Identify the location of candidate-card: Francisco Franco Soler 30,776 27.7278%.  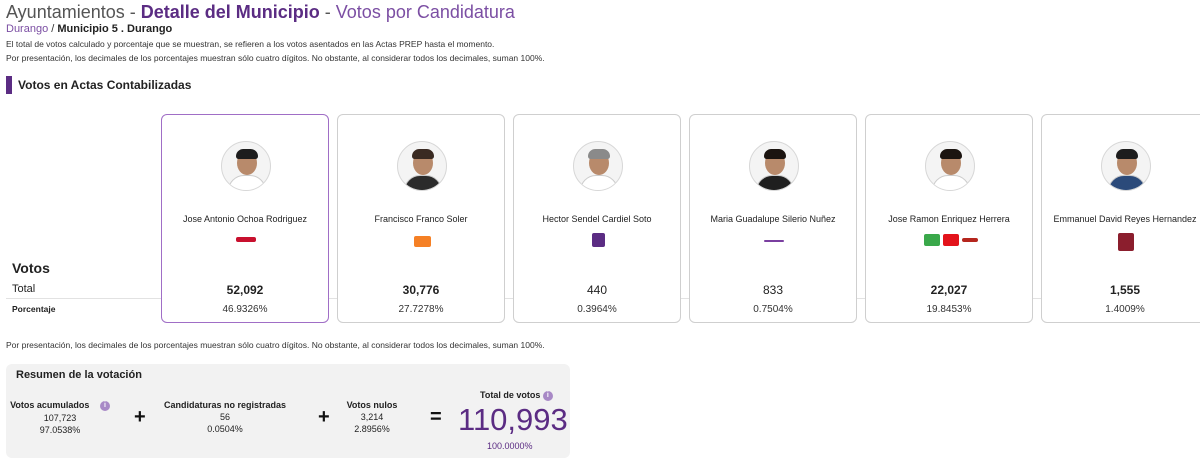
(421, 218).